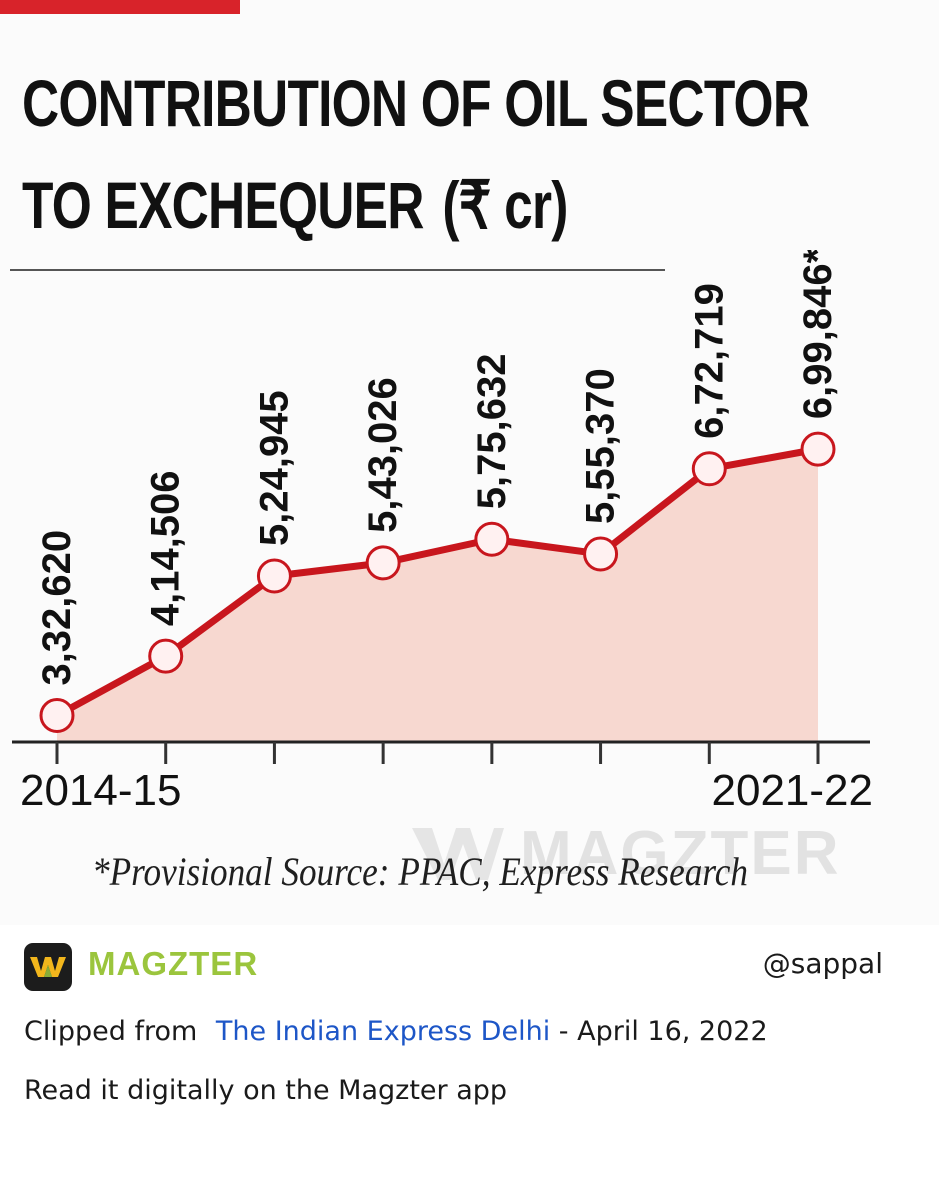 The height and width of the screenshot is (1200, 939). What do you see at coordinates (709, 361) in the screenshot?
I see `value-label-2020-21: 6,72,719` at bounding box center [709, 361].